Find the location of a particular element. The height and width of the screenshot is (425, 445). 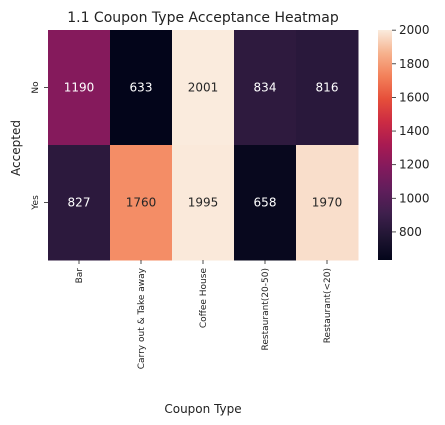

x-tick-label: Coffee House is located at coordinates (204, 298).